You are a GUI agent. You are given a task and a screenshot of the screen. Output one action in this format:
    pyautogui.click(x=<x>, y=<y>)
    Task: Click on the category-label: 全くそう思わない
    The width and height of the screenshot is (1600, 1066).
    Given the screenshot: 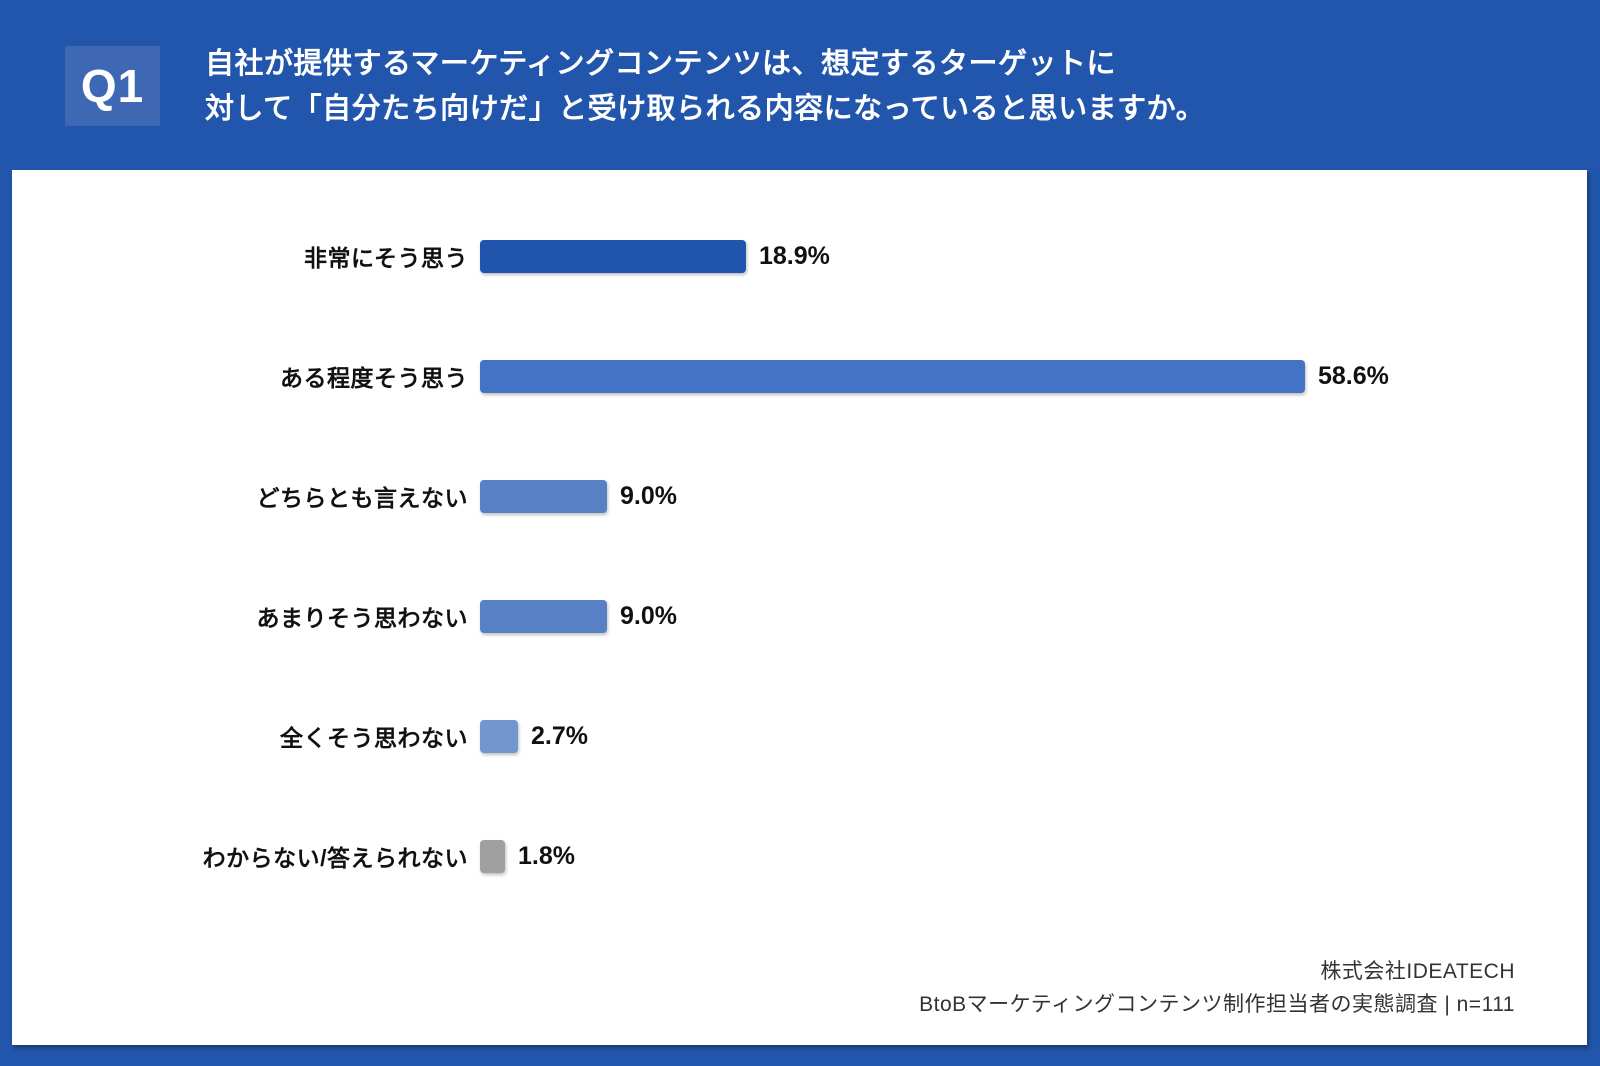 What is the action you would take?
    pyautogui.click(x=374, y=738)
    